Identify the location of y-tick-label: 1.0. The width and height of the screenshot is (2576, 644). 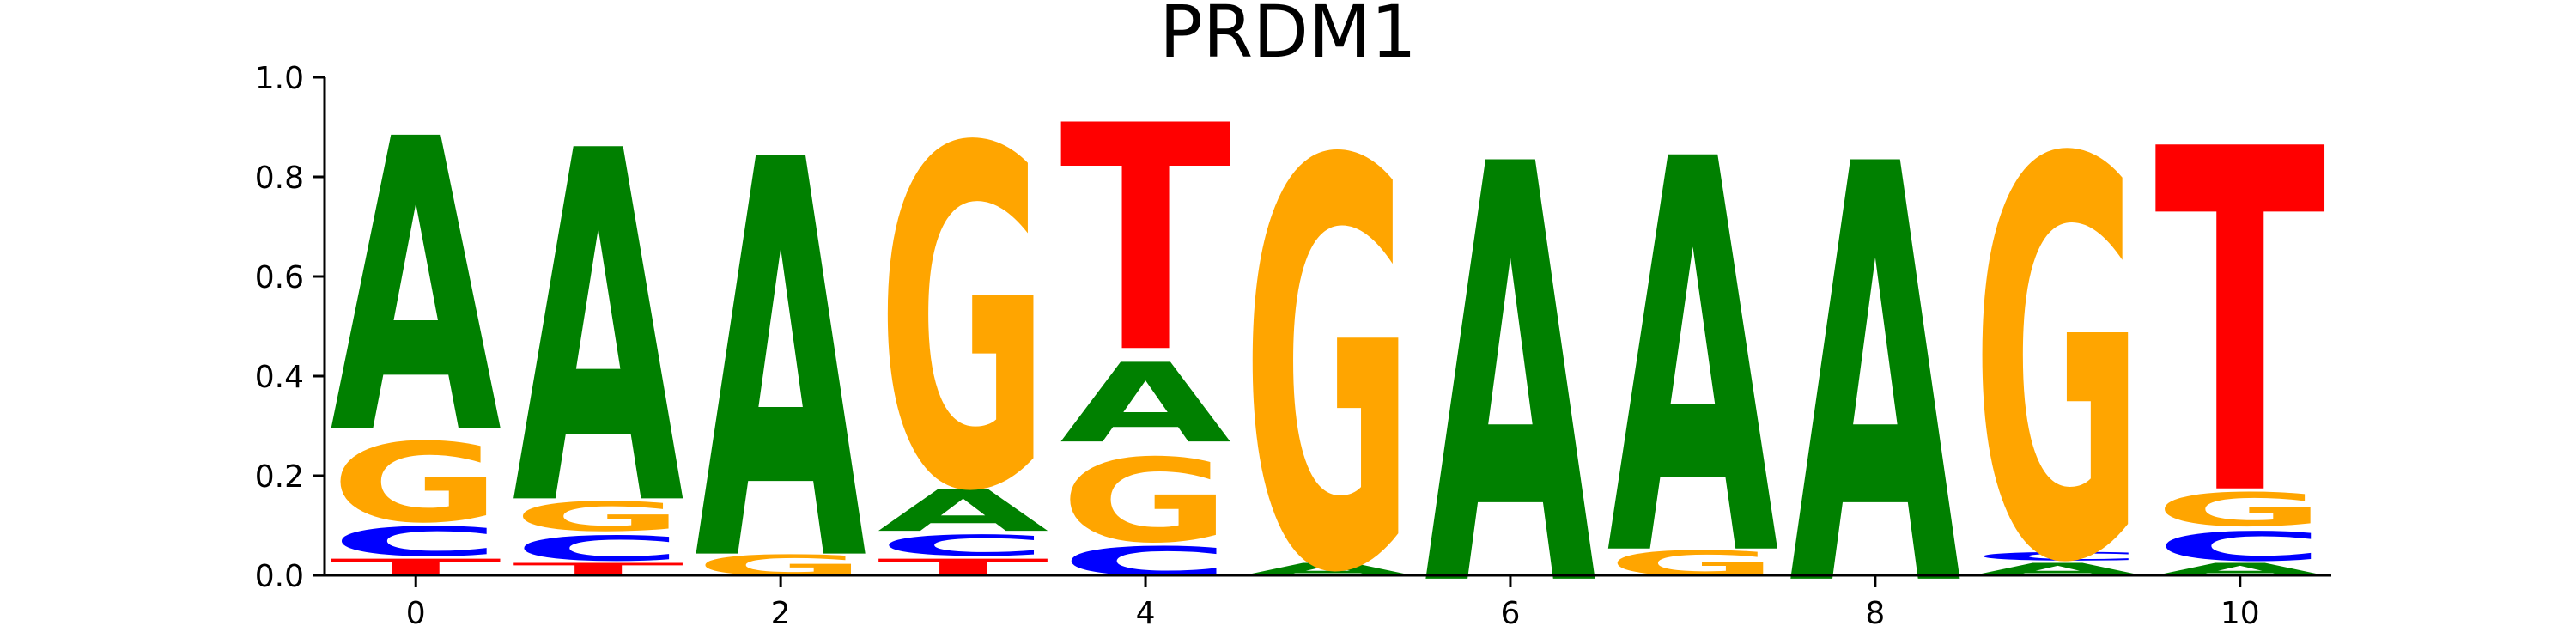
(280, 78).